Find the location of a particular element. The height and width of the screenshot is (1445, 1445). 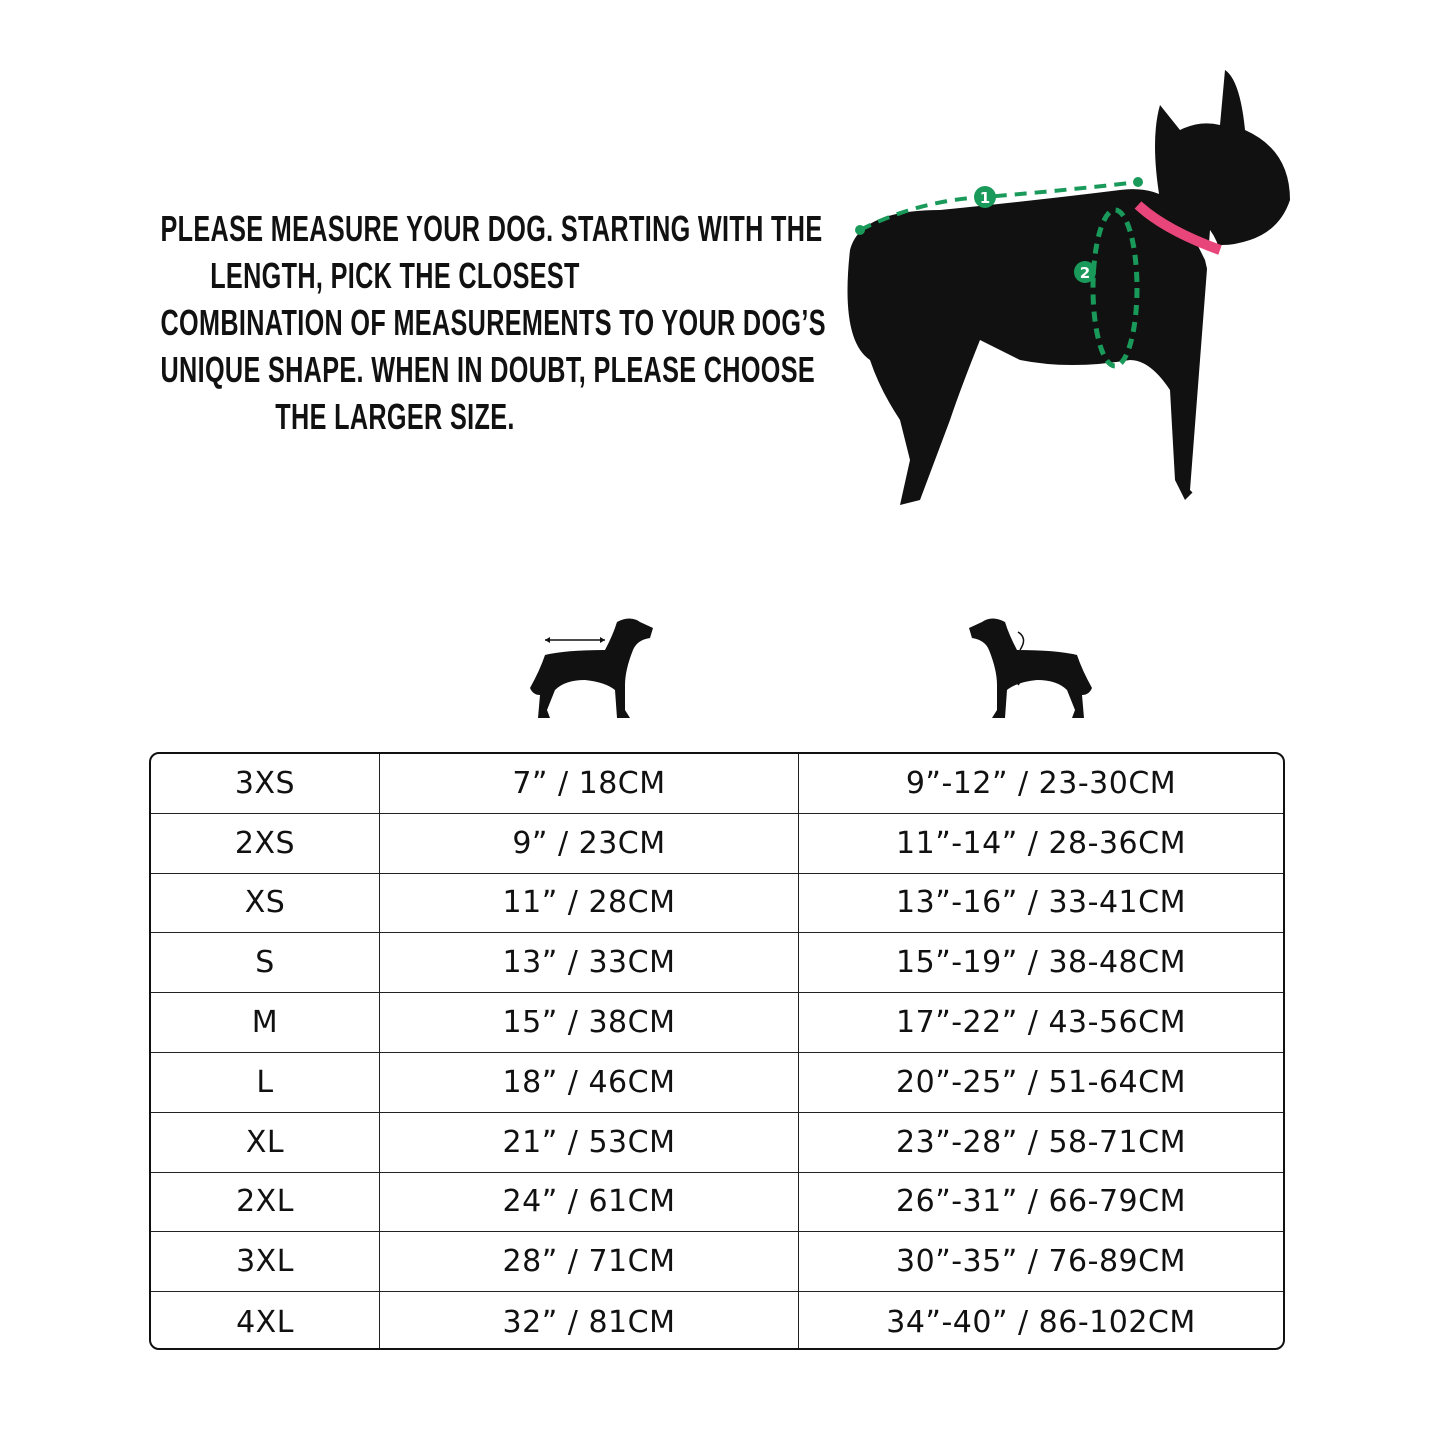

girth-cell: 11”-14” / 28-36CM is located at coordinates (1041, 843).